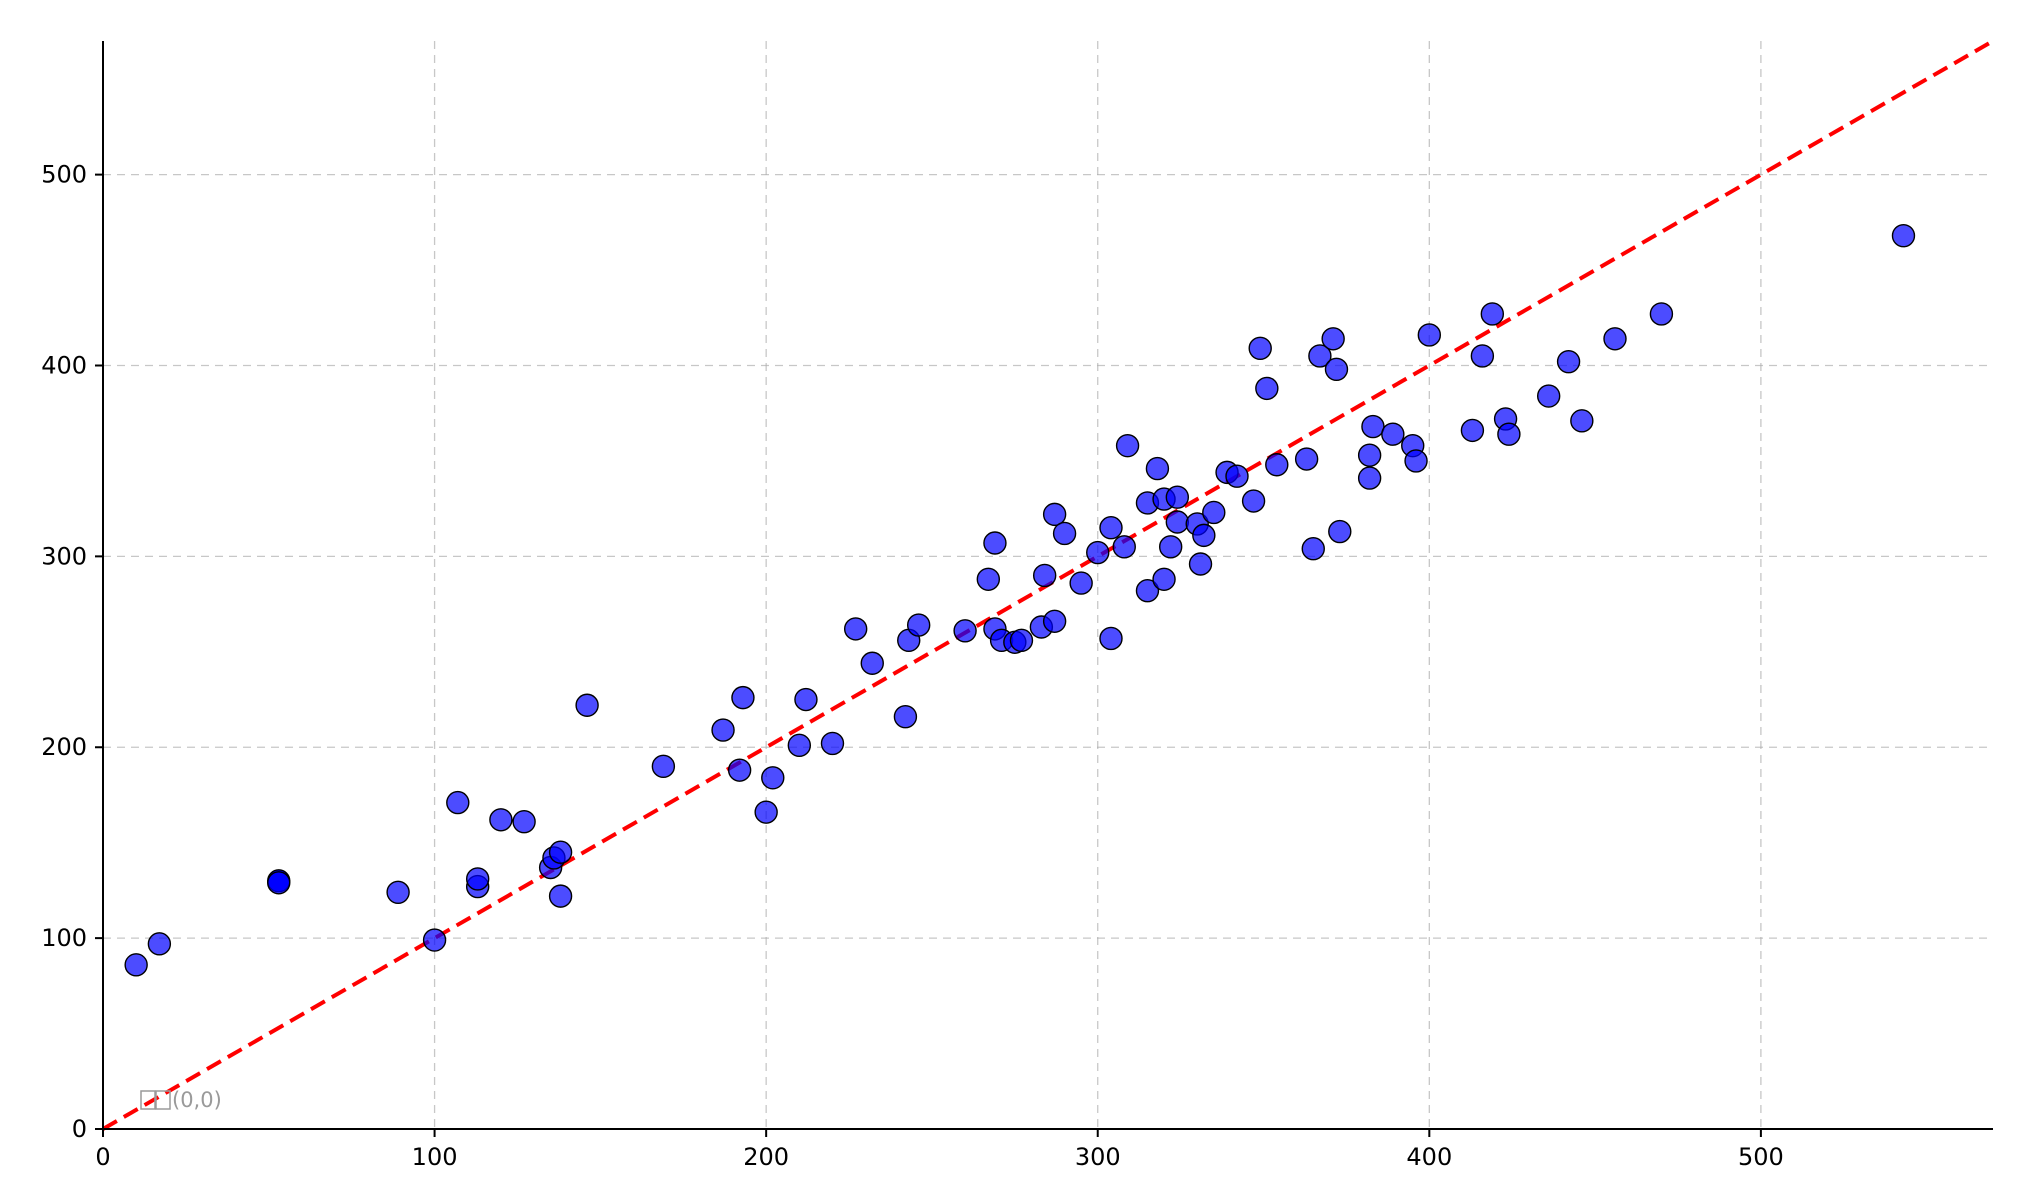 The image size is (2023, 1200). What do you see at coordinates (1761, 1157) in the screenshot?
I see `x-tick-label: 500` at bounding box center [1761, 1157].